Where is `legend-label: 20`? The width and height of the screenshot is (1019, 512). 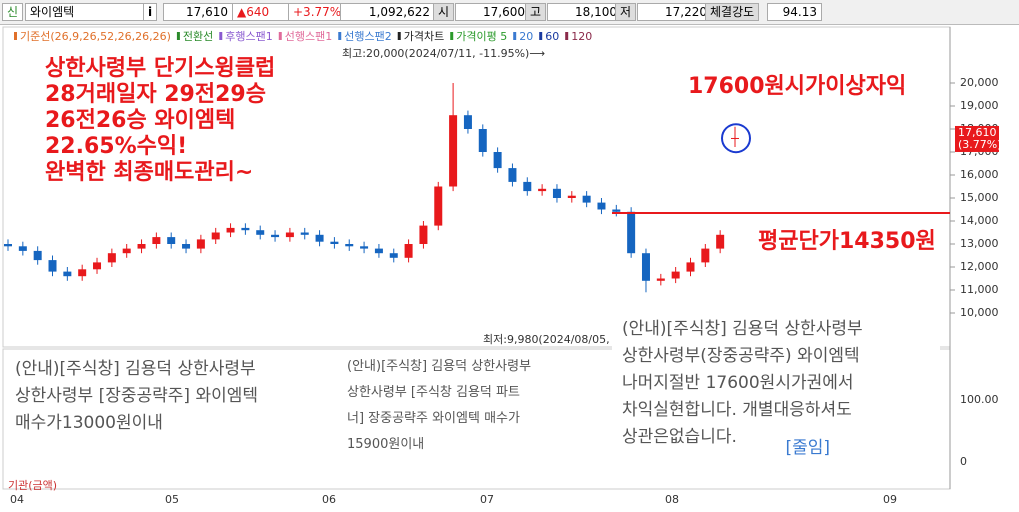 legend-label: 20 is located at coordinates (526, 36).